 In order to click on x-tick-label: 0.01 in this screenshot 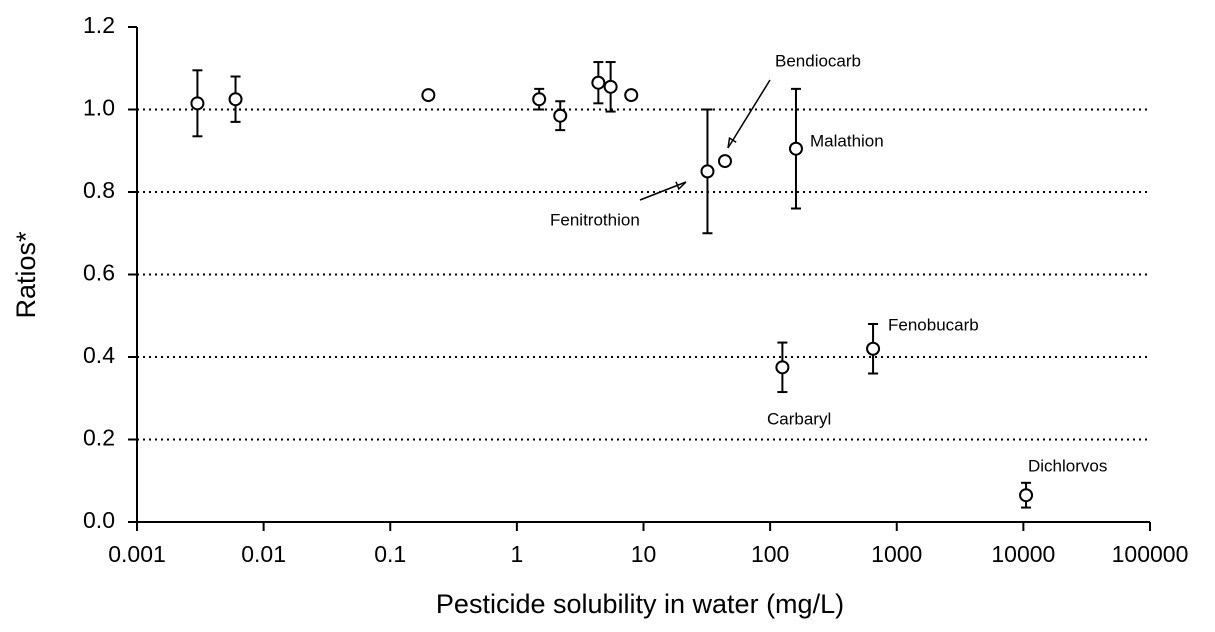, I will do `click(263, 554)`.